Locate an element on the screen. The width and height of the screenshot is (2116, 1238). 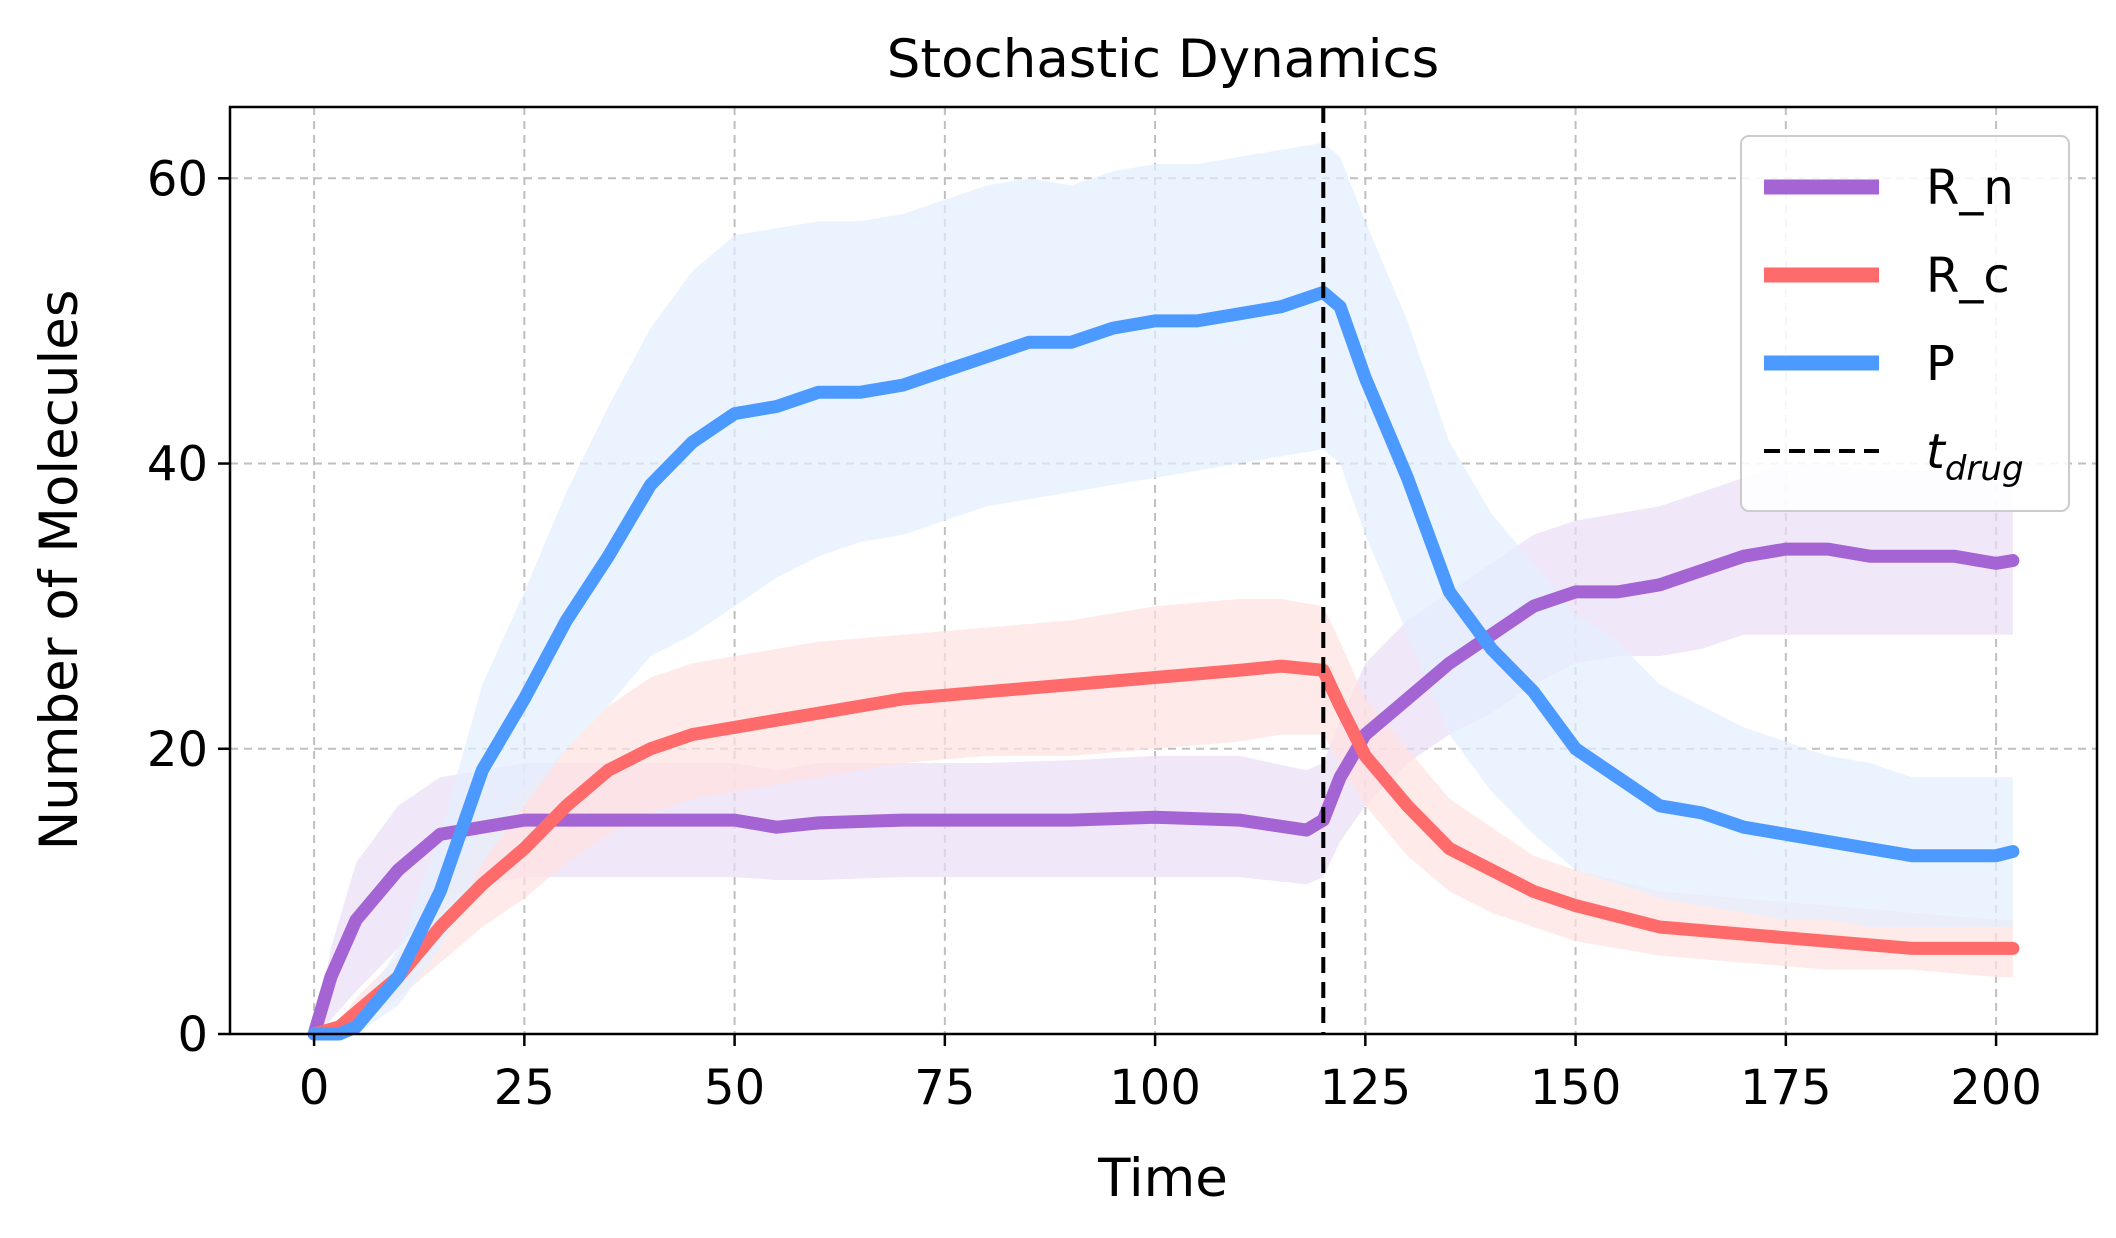
legend: R_n R_c P tdrug is located at coordinates (1905, 323).